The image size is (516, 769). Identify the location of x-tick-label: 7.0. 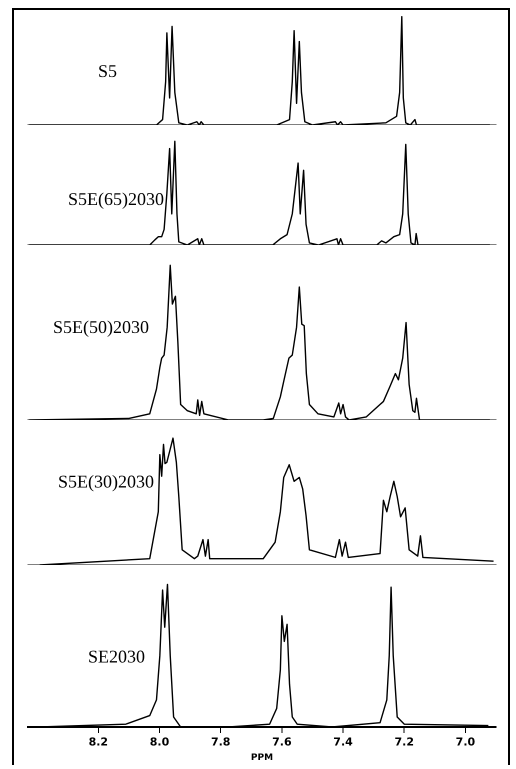
(466, 741).